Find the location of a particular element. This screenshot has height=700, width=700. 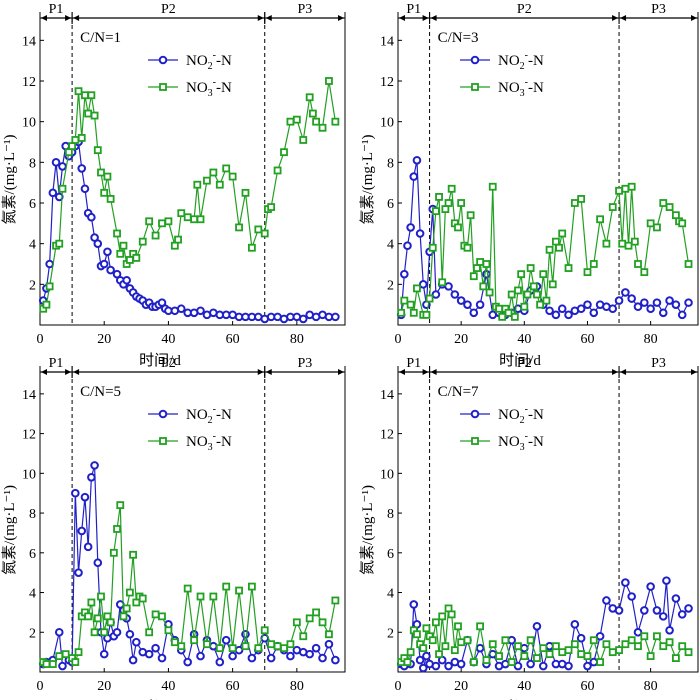

legend-no3-marker is located at coordinates (163, 87).